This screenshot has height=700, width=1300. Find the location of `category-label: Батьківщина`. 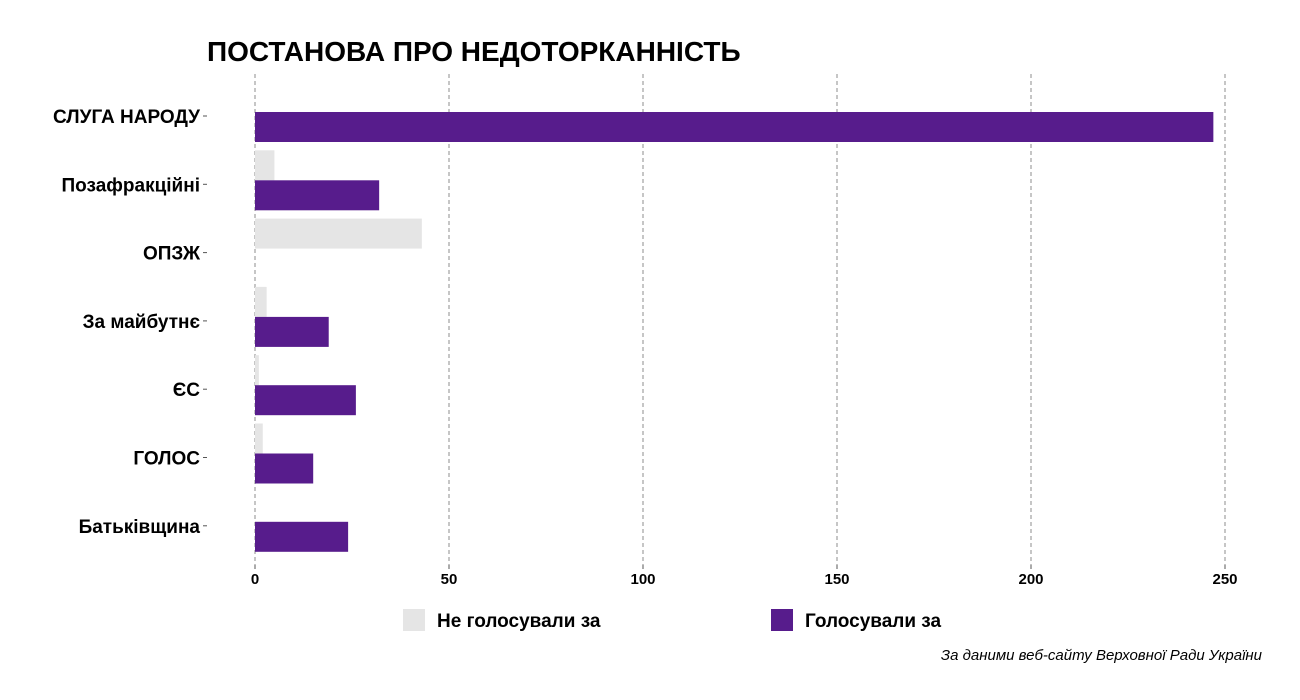

category-label: Батьківщина is located at coordinates (140, 527).